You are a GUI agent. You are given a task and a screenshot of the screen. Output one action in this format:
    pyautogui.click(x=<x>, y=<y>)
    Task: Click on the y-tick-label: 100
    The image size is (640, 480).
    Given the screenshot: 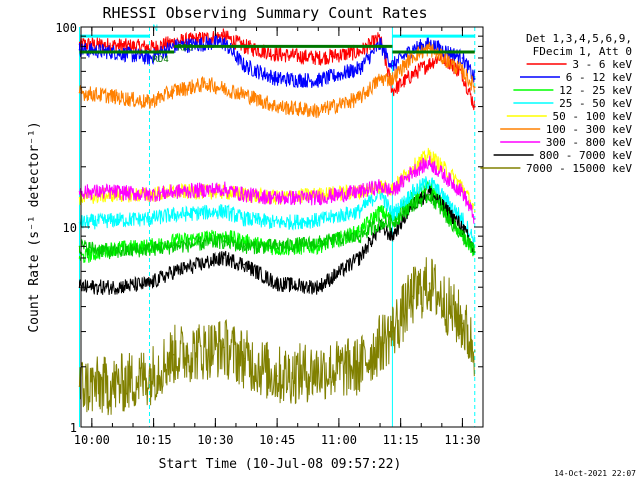 What is the action you would take?
    pyautogui.click(x=66, y=28)
    